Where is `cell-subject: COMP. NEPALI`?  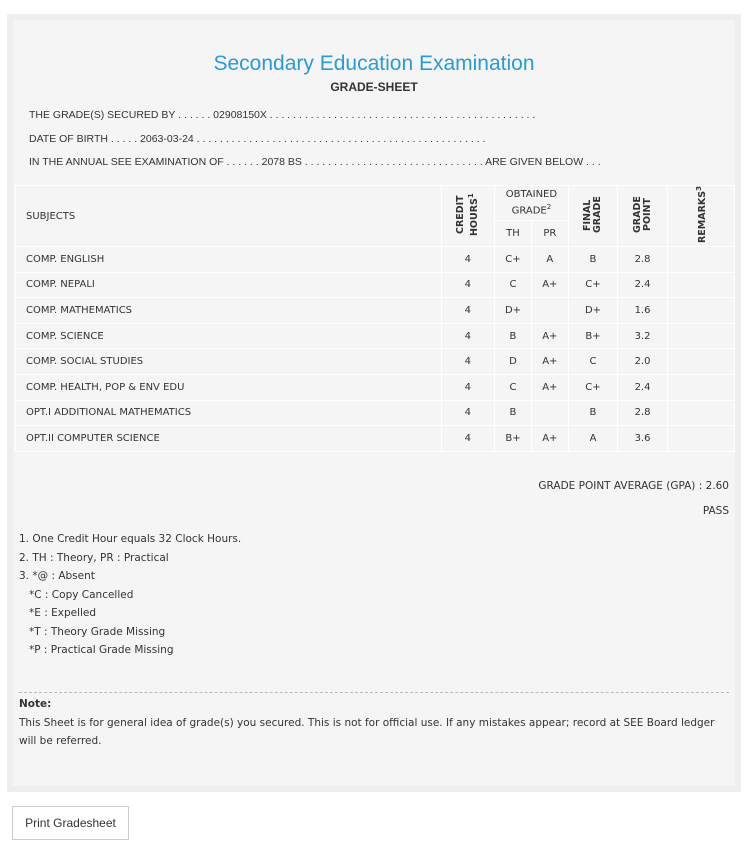
cell-subject: COMP. NEPALI is located at coordinates (228, 285).